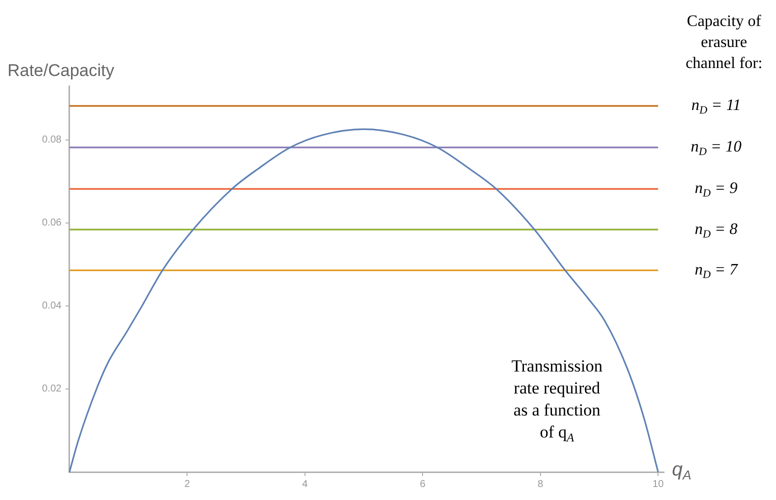 This screenshot has height=500, width=776. What do you see at coordinates (423, 484) in the screenshot?
I see `x-tick-label: 6` at bounding box center [423, 484].